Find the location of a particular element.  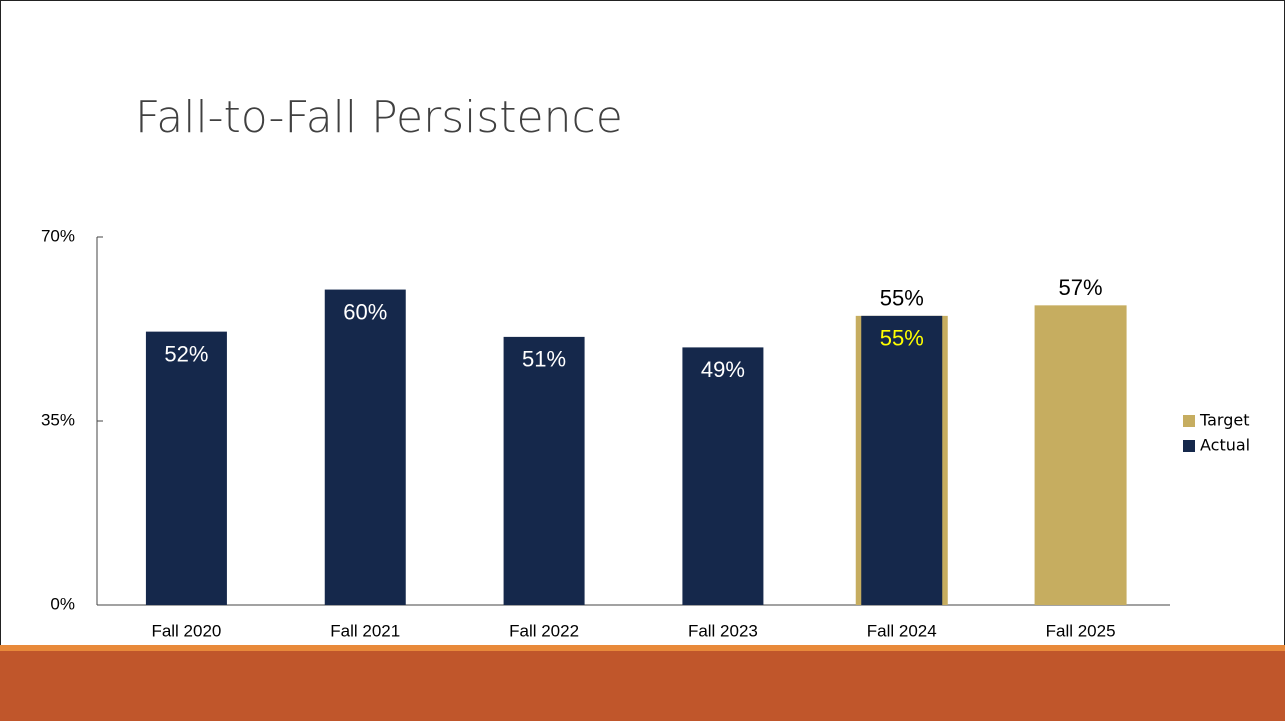

y-tick-label: 0% is located at coordinates (62, 603).